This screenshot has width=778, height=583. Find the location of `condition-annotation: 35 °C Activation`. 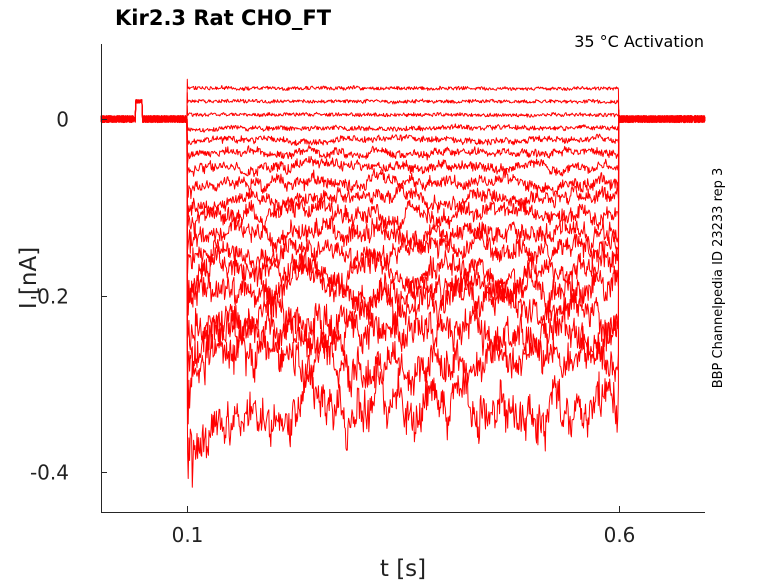

condition-annotation: 35 °C Activation is located at coordinates (639, 41).